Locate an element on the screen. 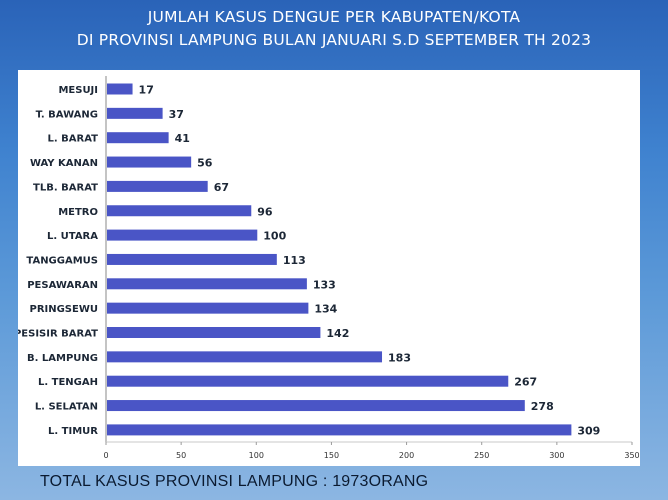 This screenshot has height=500, width=668. x-tick-label: 100 is located at coordinates (256, 455).